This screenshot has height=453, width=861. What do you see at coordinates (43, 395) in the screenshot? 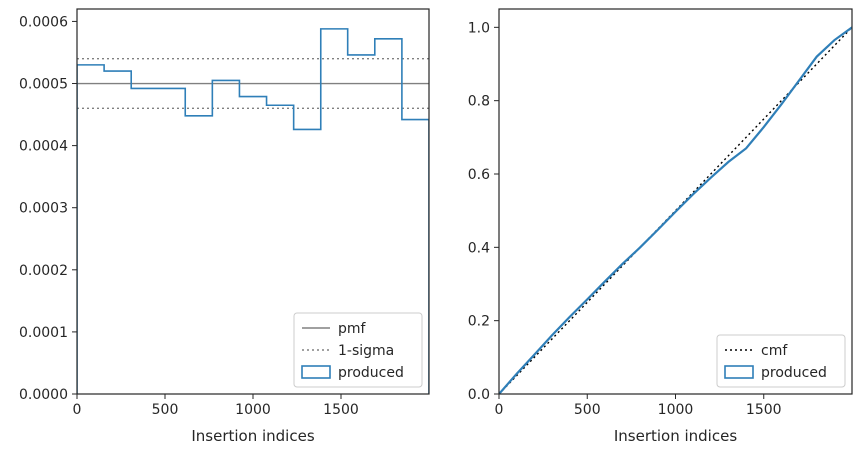
I see `y-tick-label: 0.0000` at bounding box center [43, 395].